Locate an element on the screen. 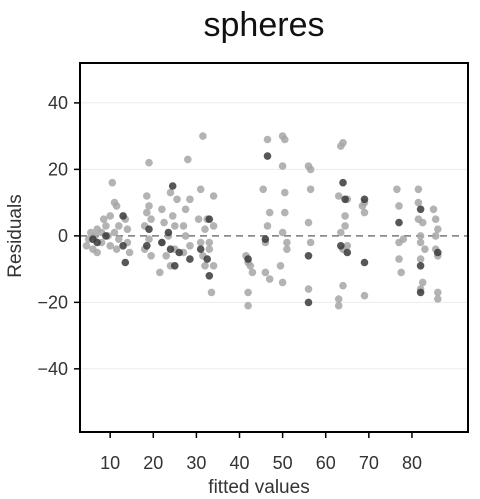  y-axis-ticks: −40 −20 0 20 40 is located at coordinates (58, 236).